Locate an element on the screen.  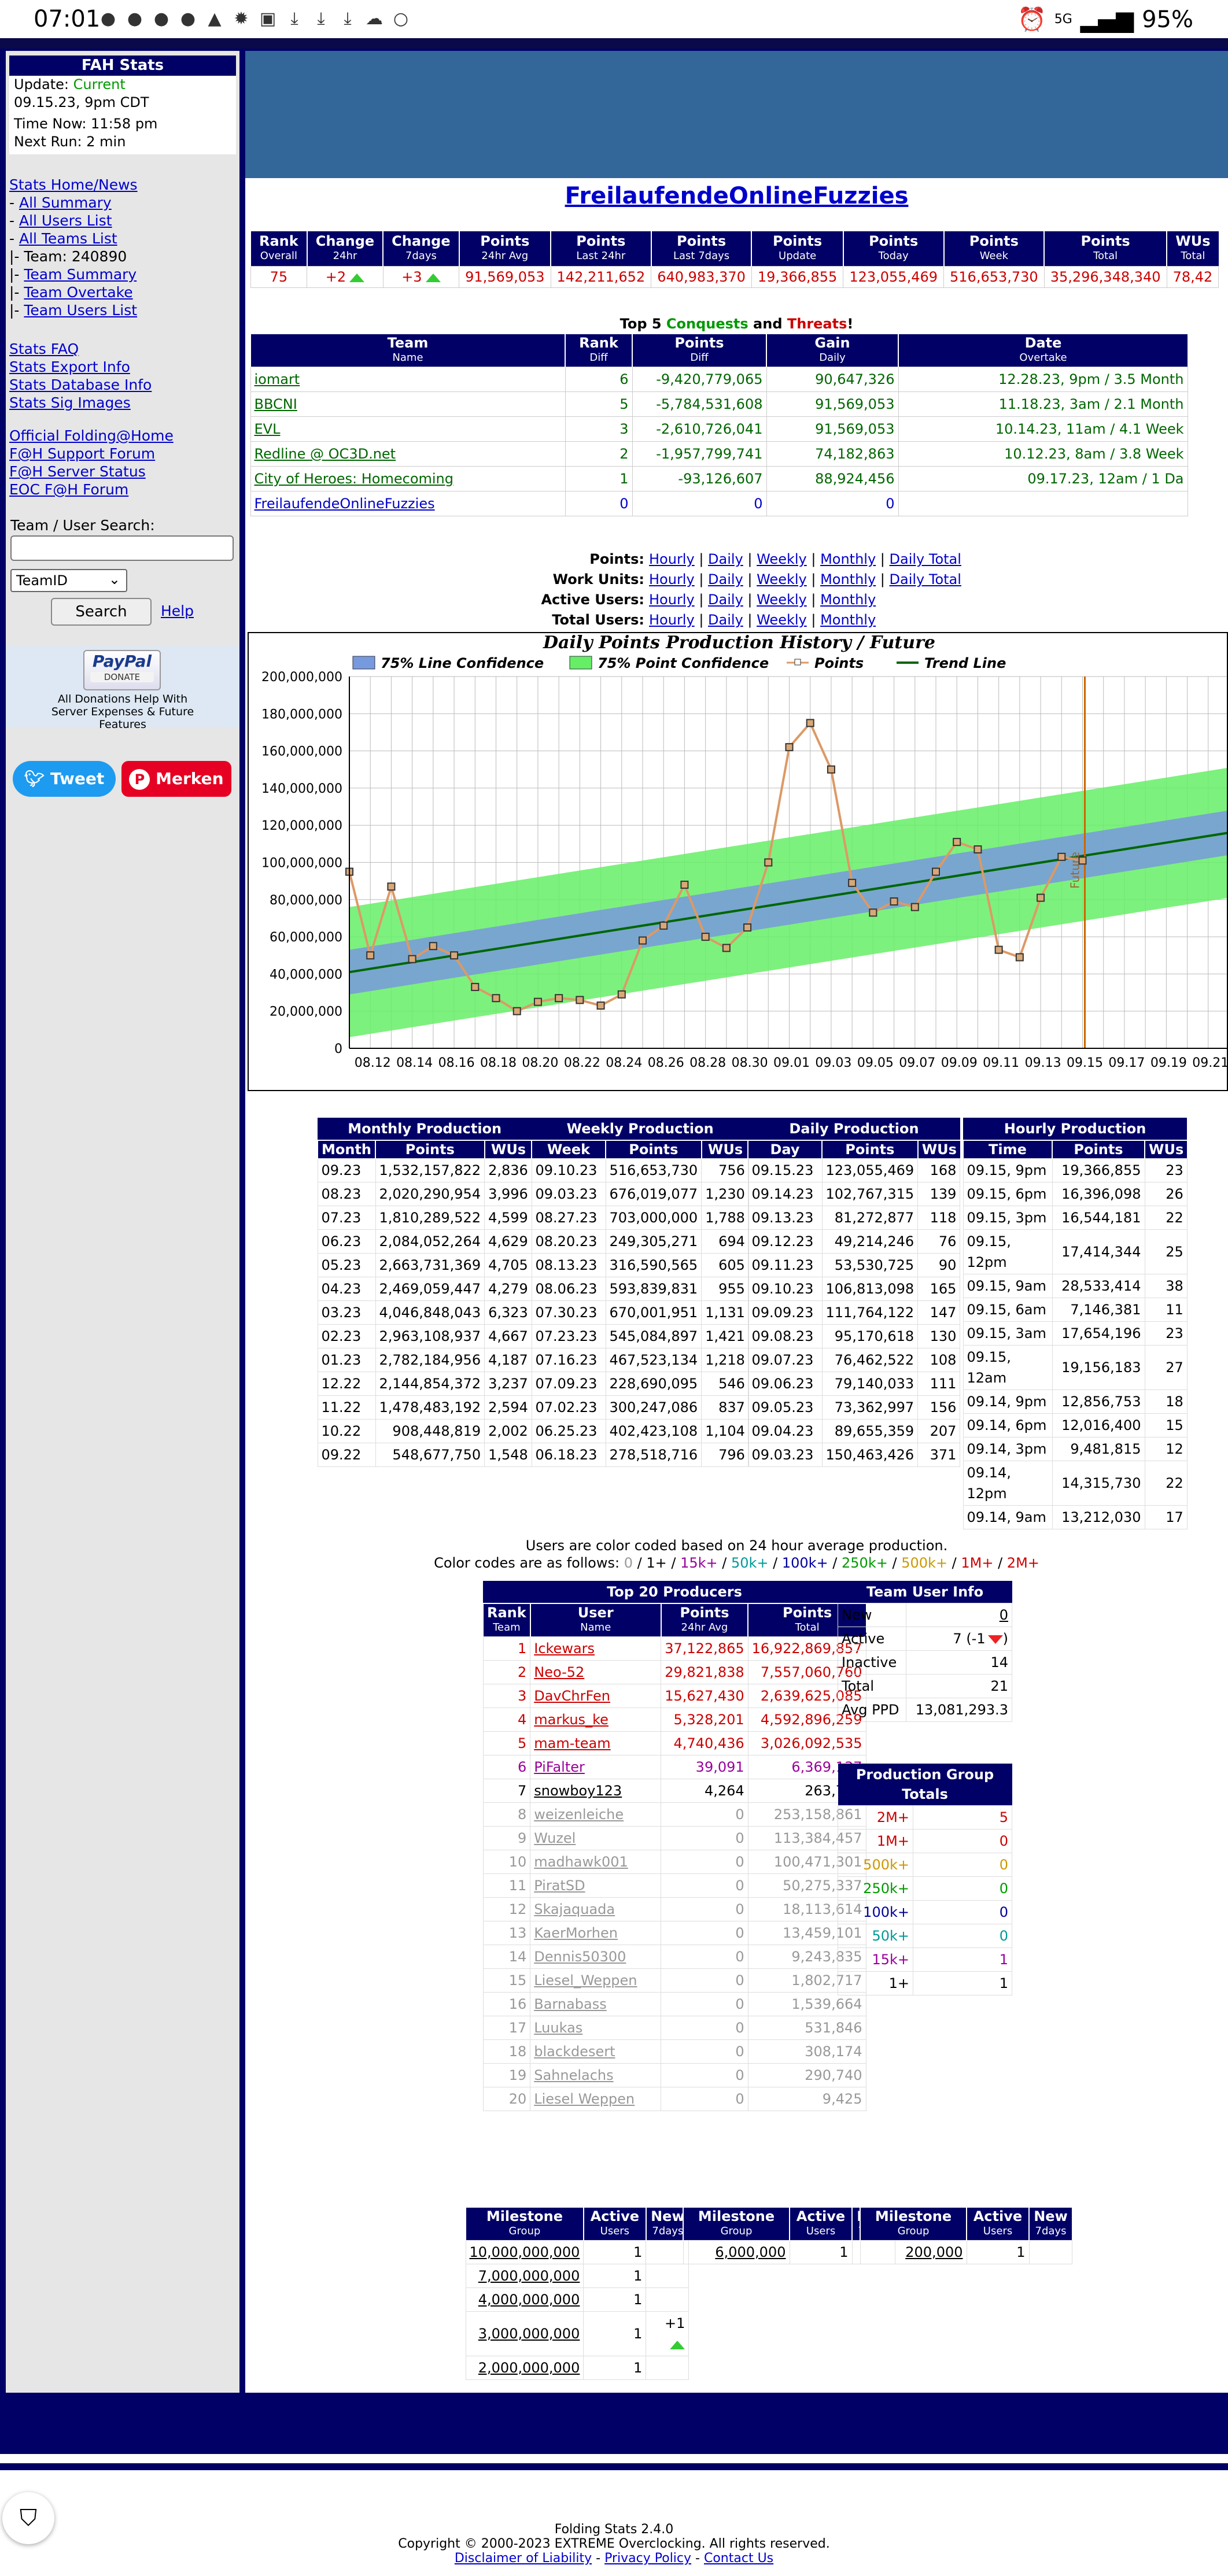
nav-stats-faq: Stats FAQ is located at coordinates (44, 349).